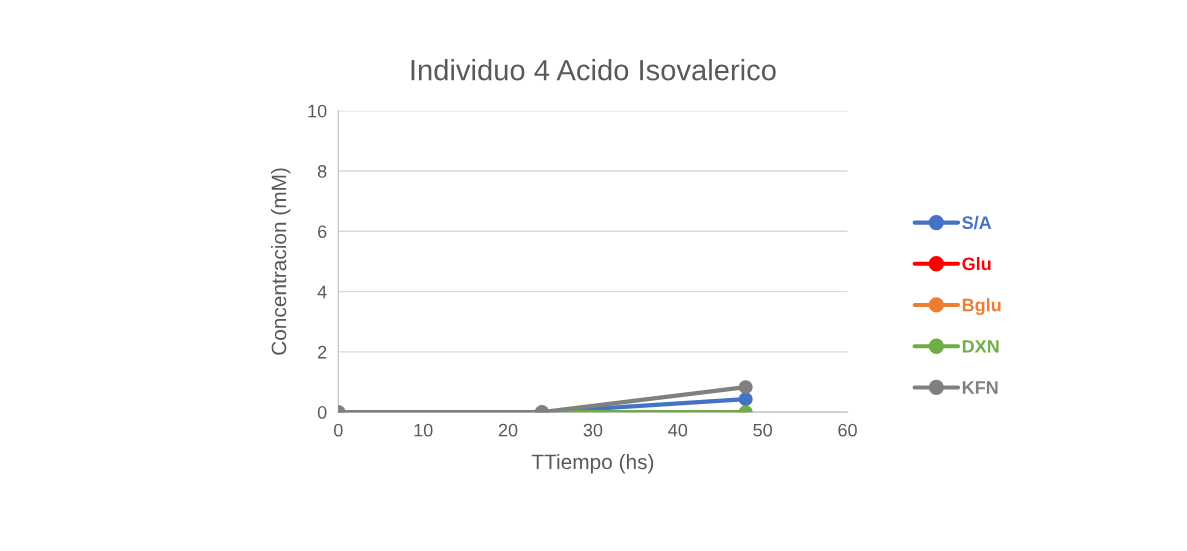 The height and width of the screenshot is (551, 1187). Describe the element at coordinates (338, 430) in the screenshot. I see `x-tick-label: 0` at that location.